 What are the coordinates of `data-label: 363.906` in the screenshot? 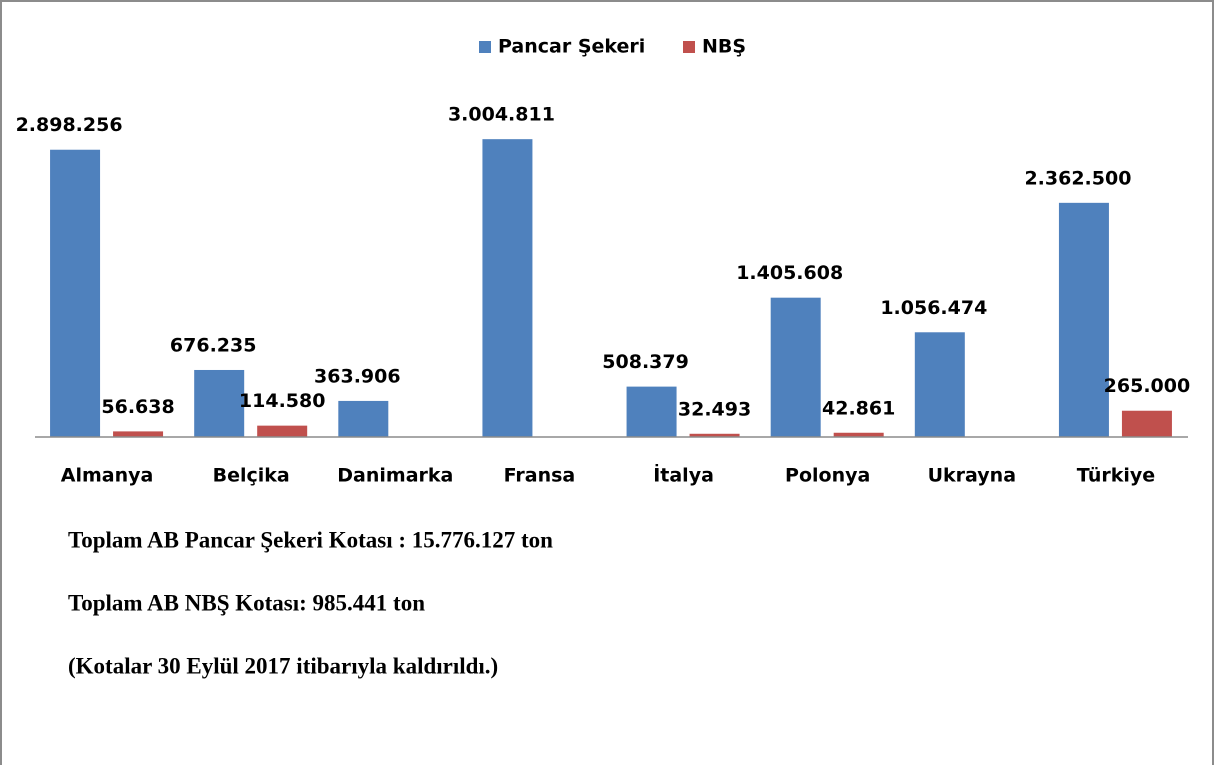 It's located at (357, 376).